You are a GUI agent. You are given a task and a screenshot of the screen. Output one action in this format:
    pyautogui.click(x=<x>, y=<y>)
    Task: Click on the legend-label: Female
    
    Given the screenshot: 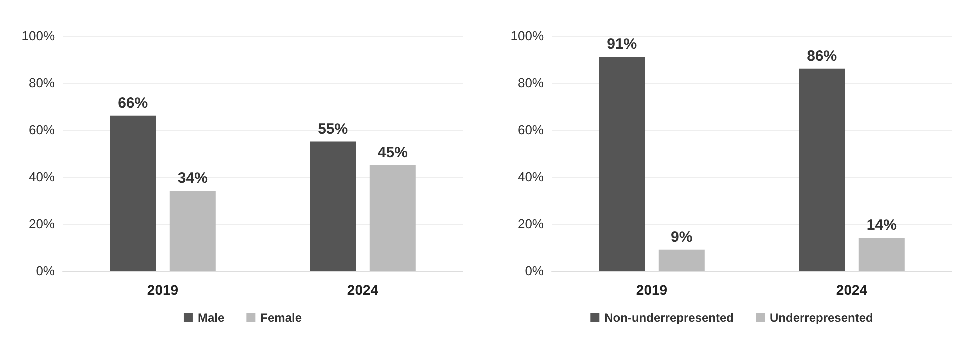 What is the action you would take?
    pyautogui.click(x=281, y=318)
    